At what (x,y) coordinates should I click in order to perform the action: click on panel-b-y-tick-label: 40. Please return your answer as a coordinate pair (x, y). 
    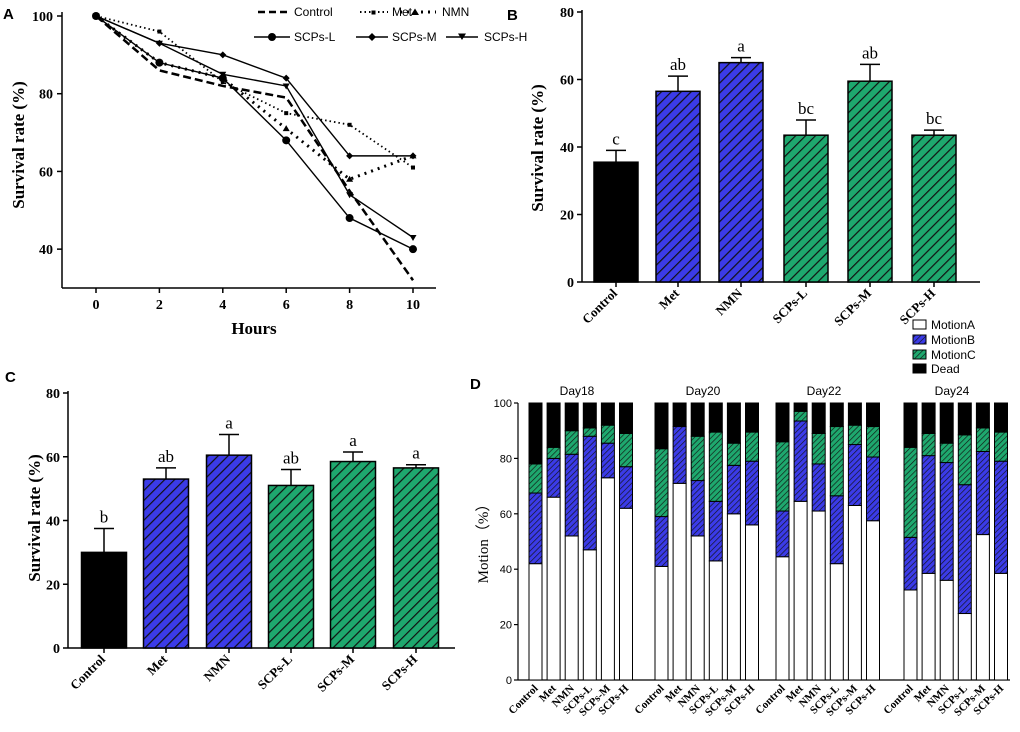
    Looking at the image, I should click on (567, 148).